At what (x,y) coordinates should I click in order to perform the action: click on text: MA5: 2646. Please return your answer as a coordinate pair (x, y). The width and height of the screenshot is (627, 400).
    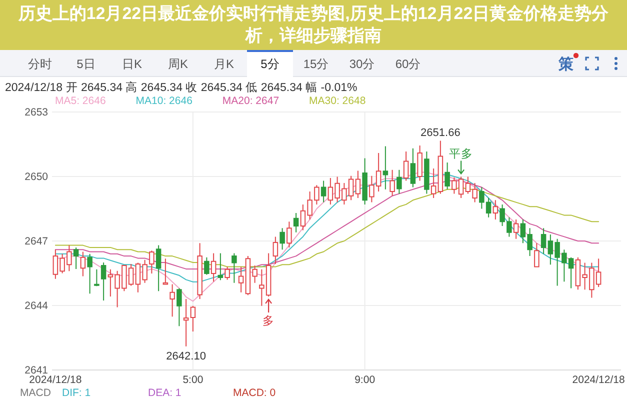
    Looking at the image, I should click on (80, 101).